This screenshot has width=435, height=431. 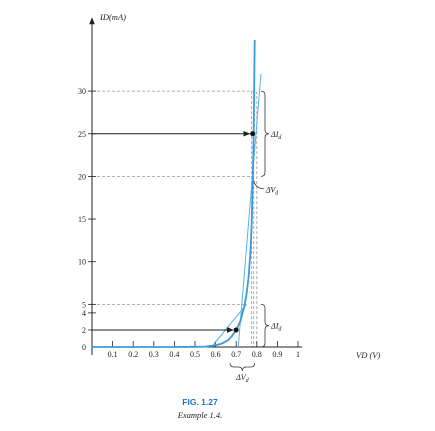 What do you see at coordinates (82, 262) in the screenshot?
I see `y-tick-label: 10` at bounding box center [82, 262].